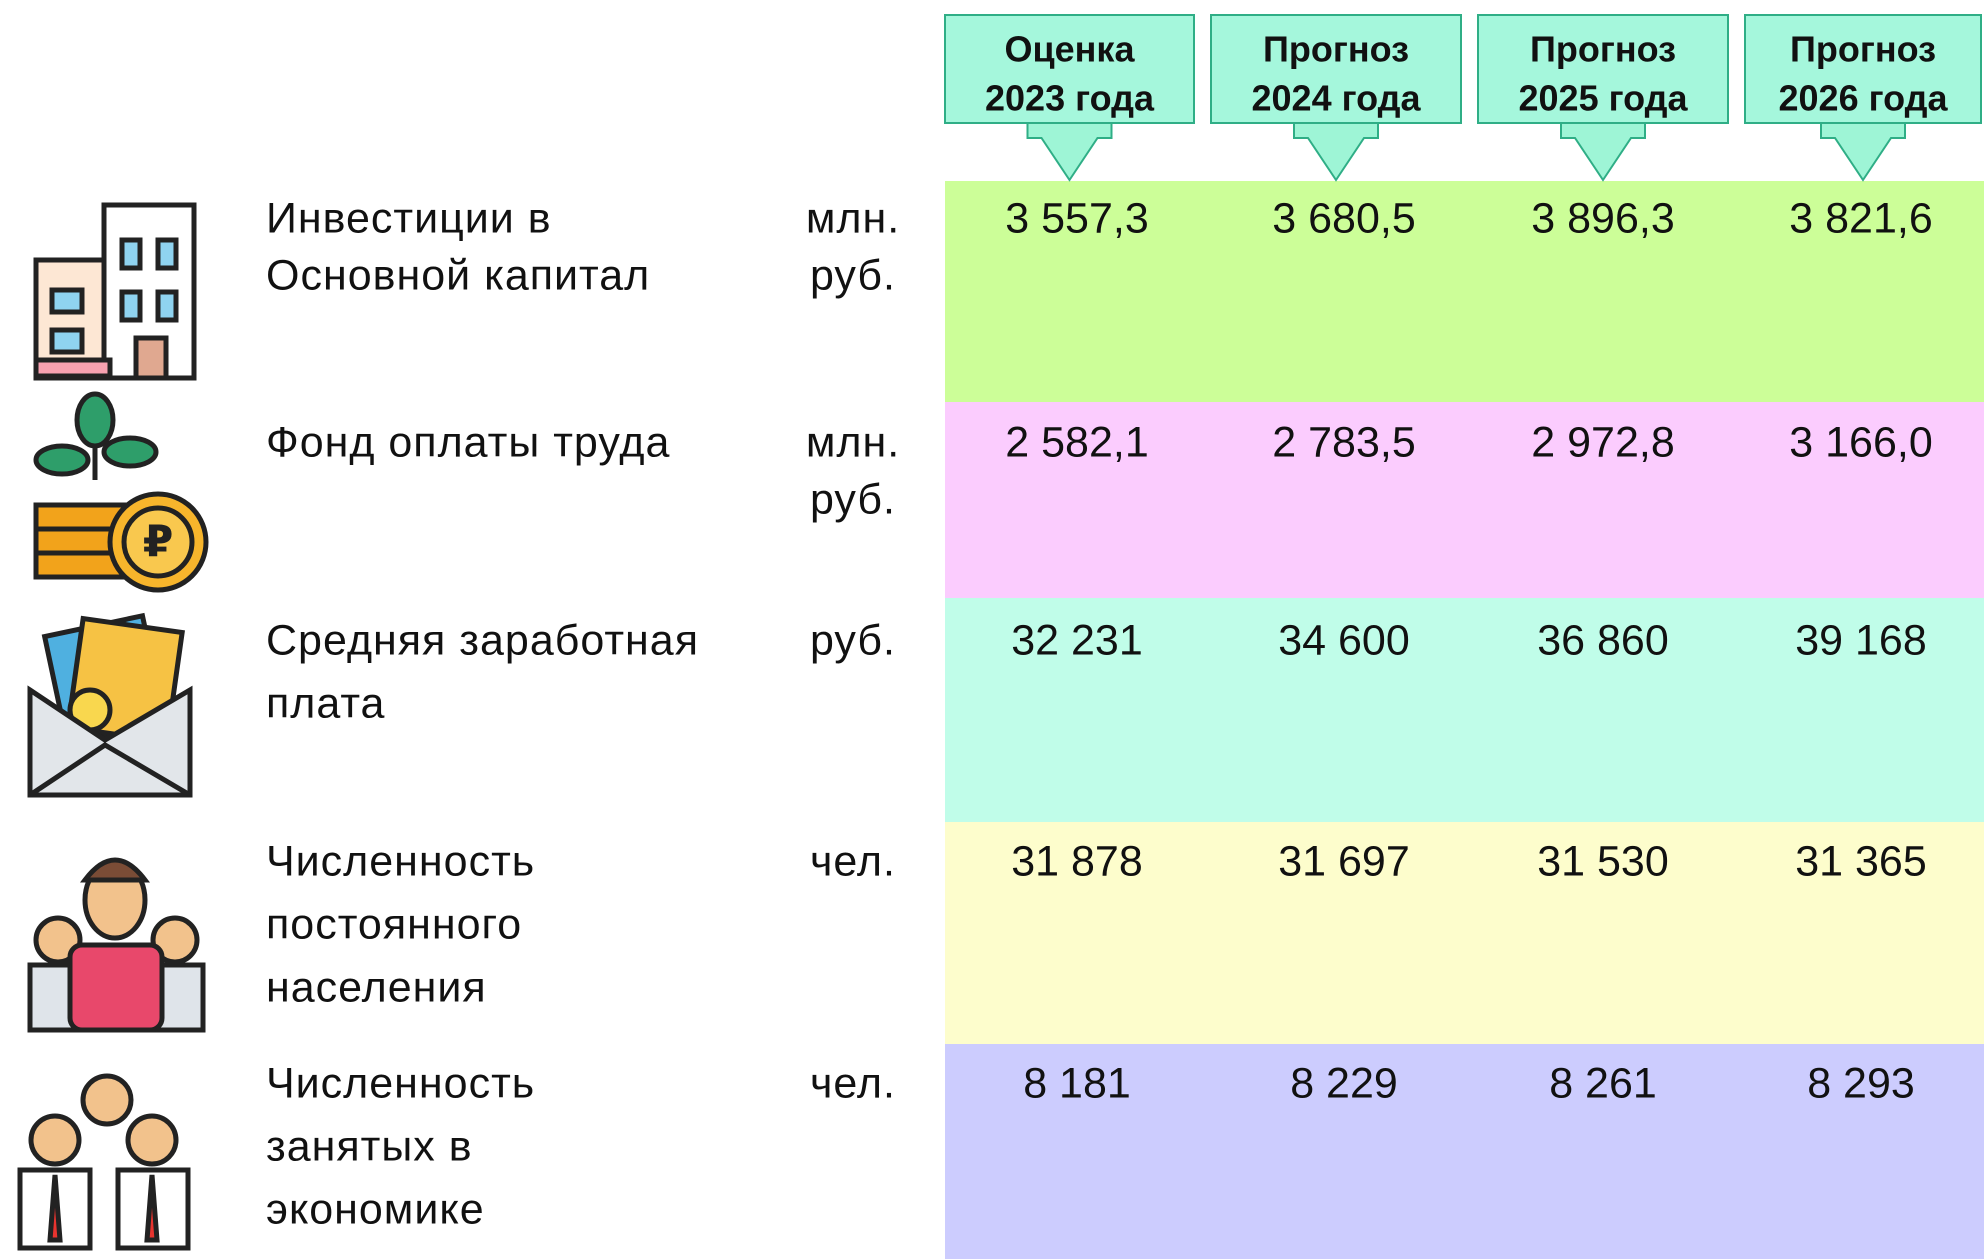  I want to click on icon-workers, so click(104, 1162).